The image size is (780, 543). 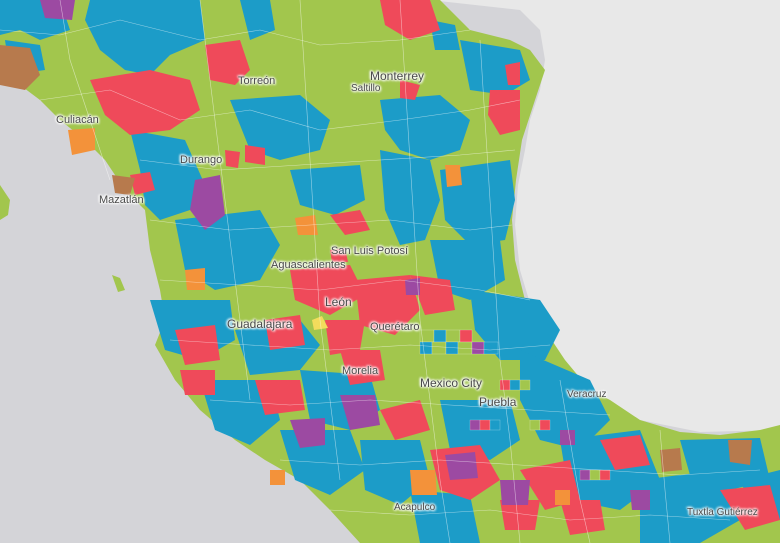 I want to click on city-label-tuxtla-gutierrez: Tuxtla Gutiérrez, so click(x=722, y=512).